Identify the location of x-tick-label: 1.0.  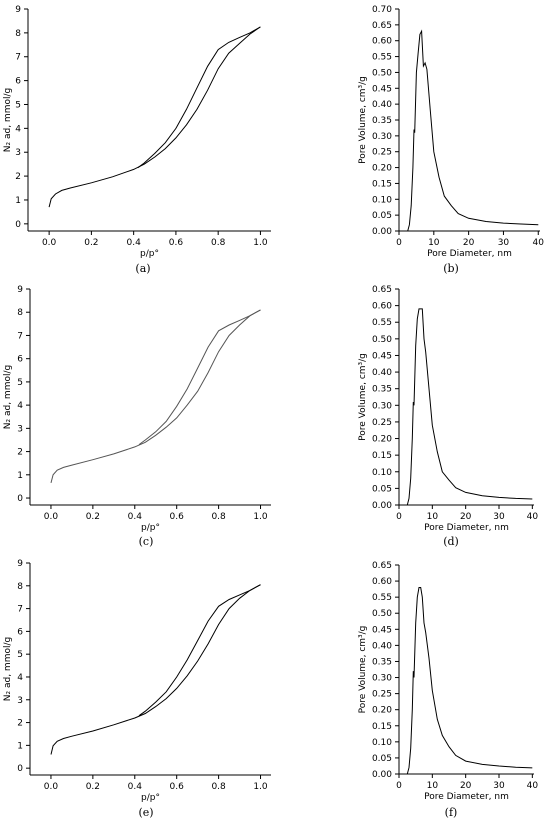
(260, 517).